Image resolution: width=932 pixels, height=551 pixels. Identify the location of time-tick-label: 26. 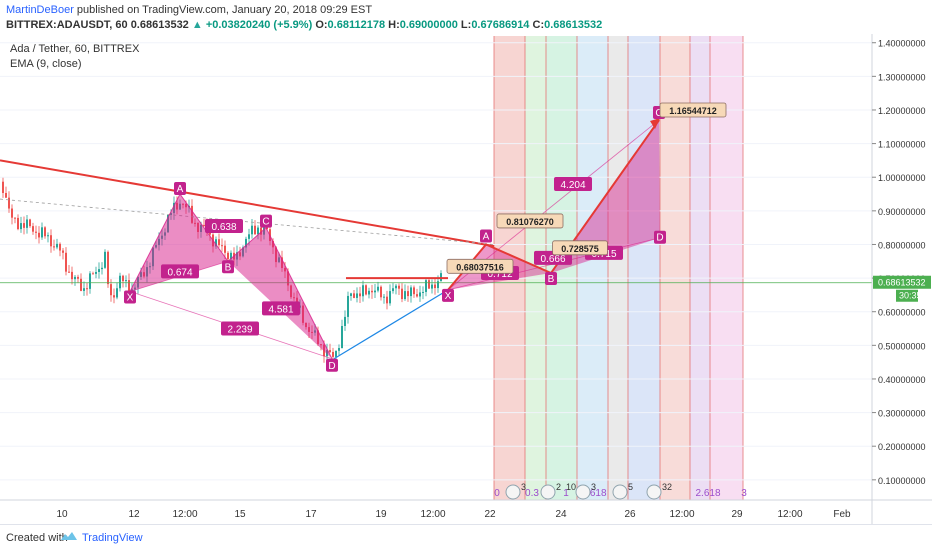
(630, 514).